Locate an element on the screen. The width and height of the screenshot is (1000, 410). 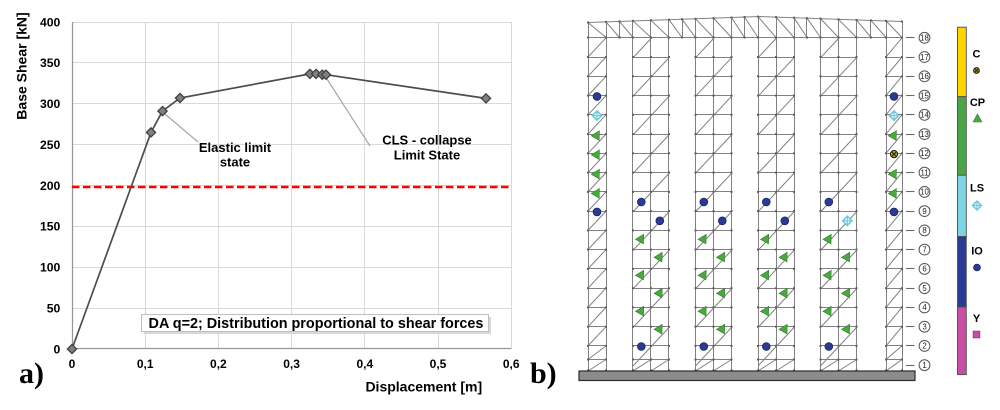
svg-text: 0,6 is located at coordinates (511, 364).